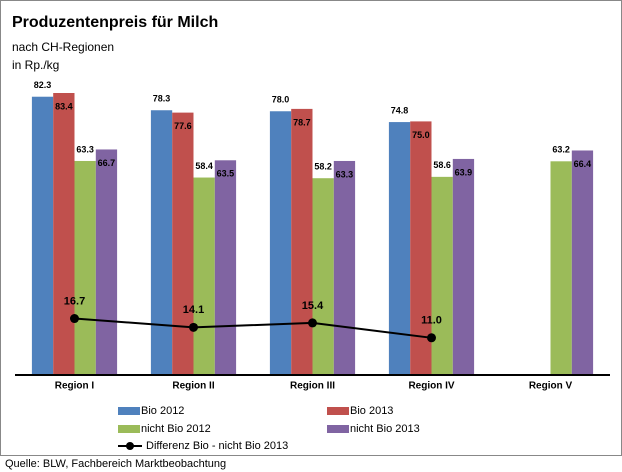 The height and width of the screenshot is (472, 622). I want to click on legend-label: nicht Bio 2013, so click(385, 429).